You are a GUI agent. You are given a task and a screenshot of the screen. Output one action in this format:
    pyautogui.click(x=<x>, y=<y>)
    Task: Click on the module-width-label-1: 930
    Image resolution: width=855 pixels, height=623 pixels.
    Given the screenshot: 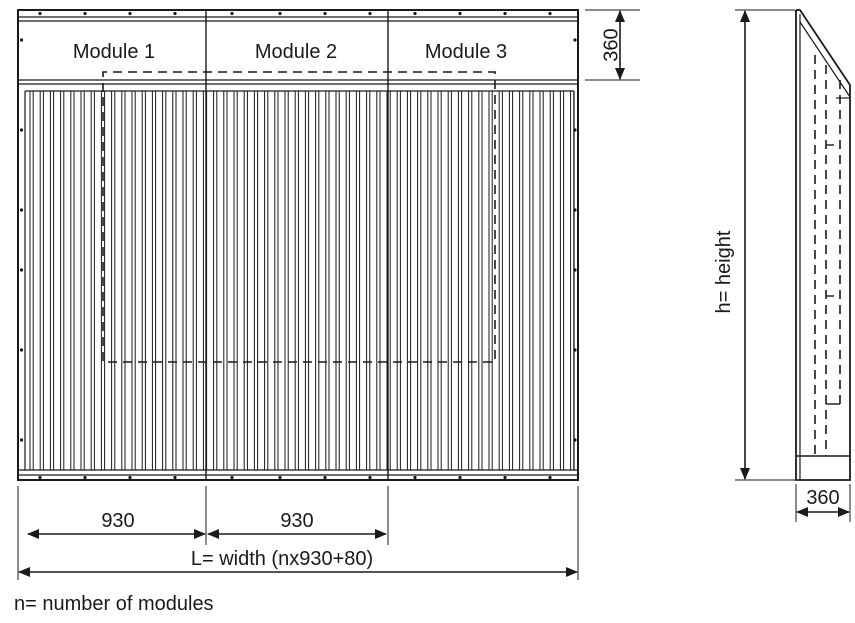 What is the action you would take?
    pyautogui.click(x=117, y=521)
    